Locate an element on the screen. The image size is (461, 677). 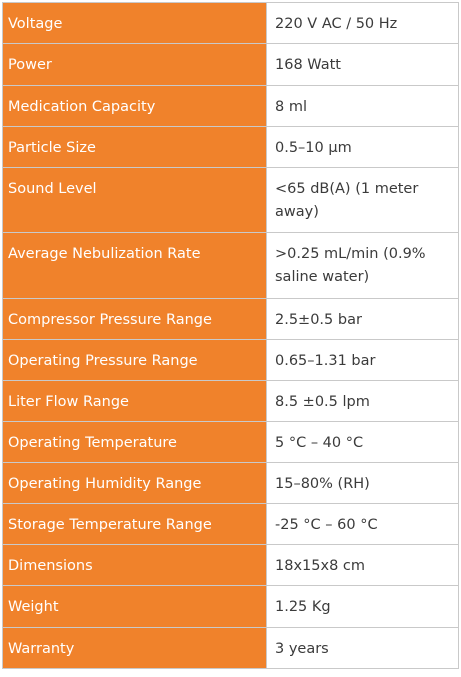
spec-value: 8 ml is located at coordinates (362, 106).